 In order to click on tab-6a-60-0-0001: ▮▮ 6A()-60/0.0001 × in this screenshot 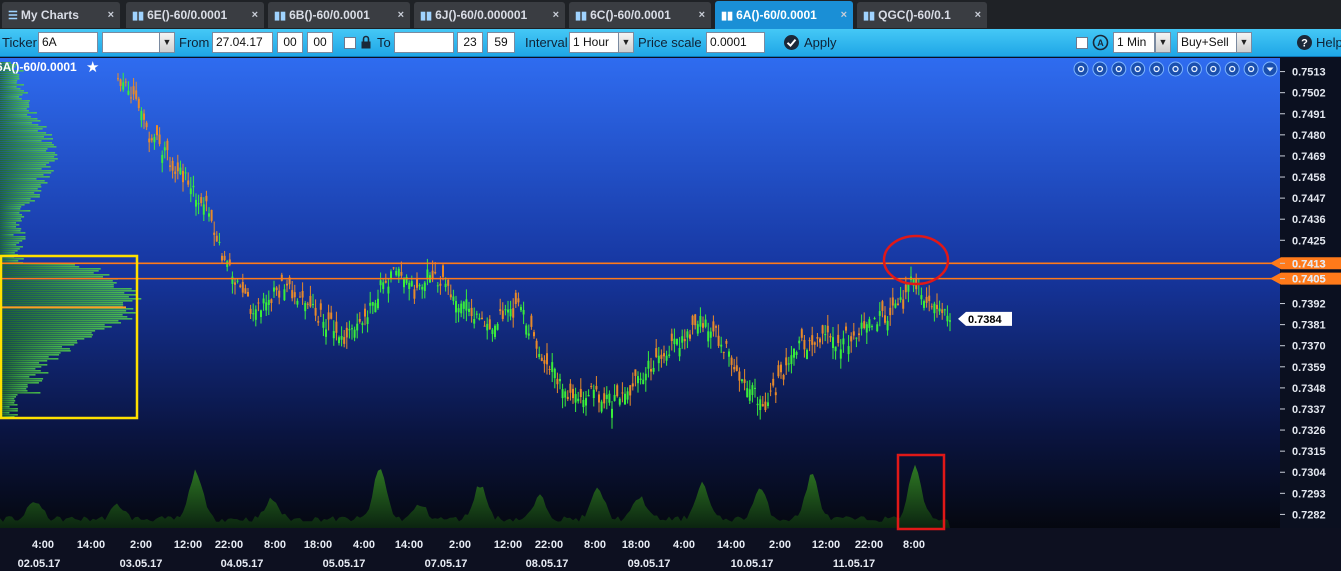, I will do `click(784, 15)`.